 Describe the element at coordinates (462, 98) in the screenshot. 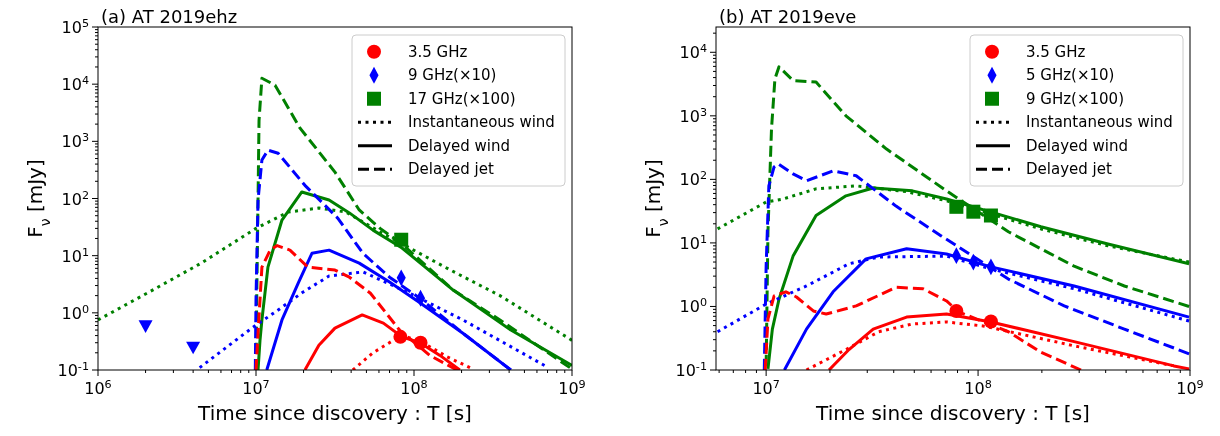

I see `legend-label: 17 GHz(×100)` at that location.